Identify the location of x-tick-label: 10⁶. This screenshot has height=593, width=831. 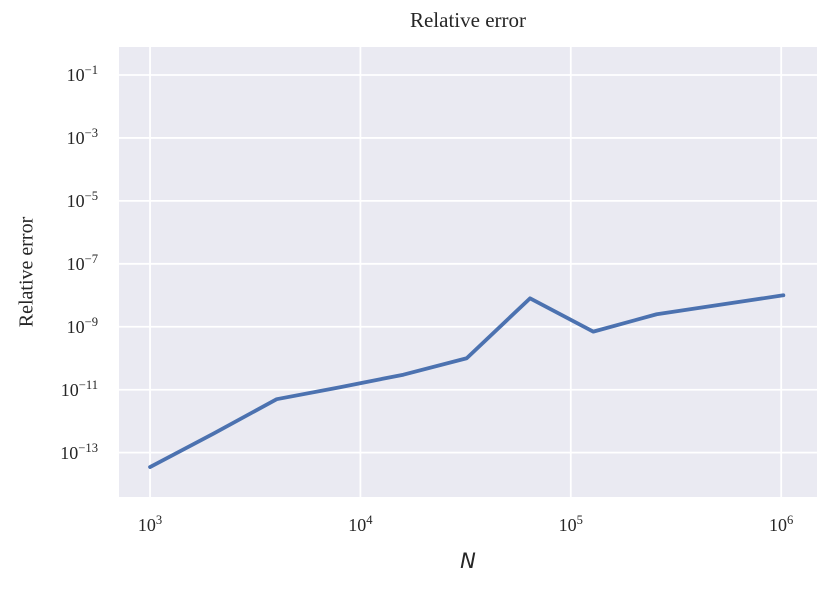
(781, 524).